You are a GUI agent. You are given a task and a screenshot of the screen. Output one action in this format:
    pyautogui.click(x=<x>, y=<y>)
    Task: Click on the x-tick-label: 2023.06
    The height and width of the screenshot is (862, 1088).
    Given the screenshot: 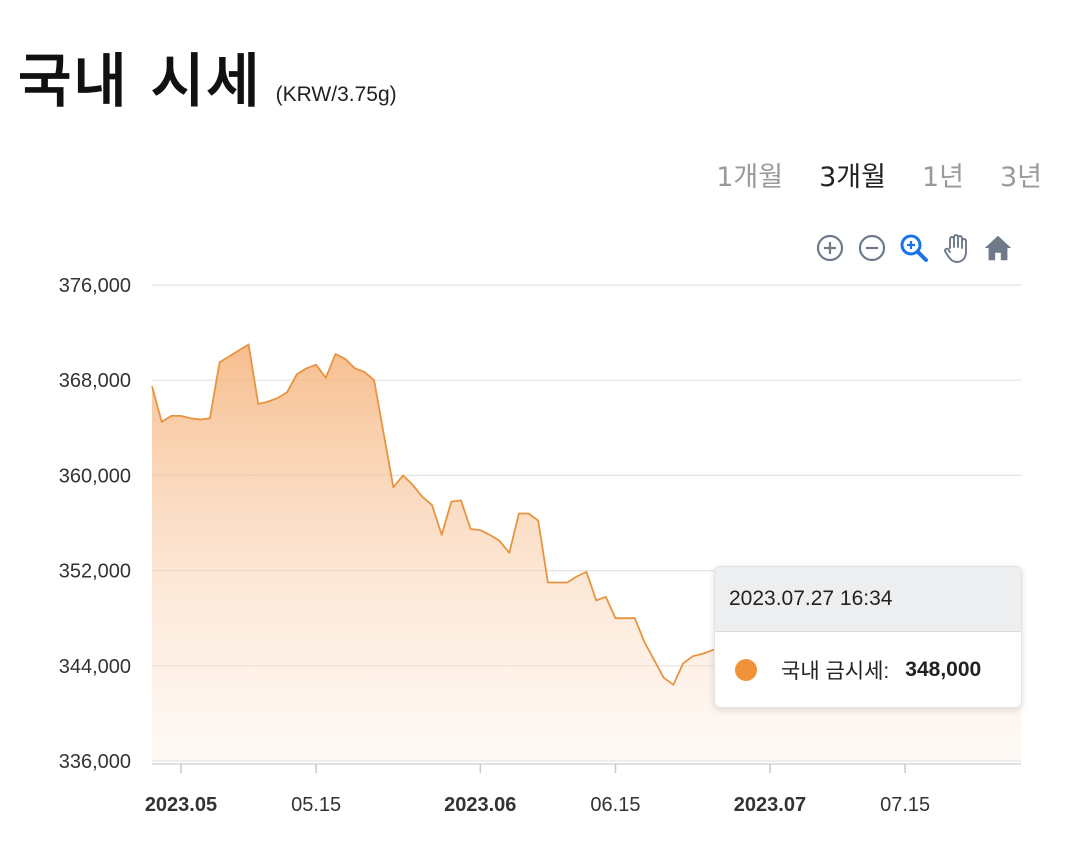 What is the action you would take?
    pyautogui.click(x=480, y=805)
    